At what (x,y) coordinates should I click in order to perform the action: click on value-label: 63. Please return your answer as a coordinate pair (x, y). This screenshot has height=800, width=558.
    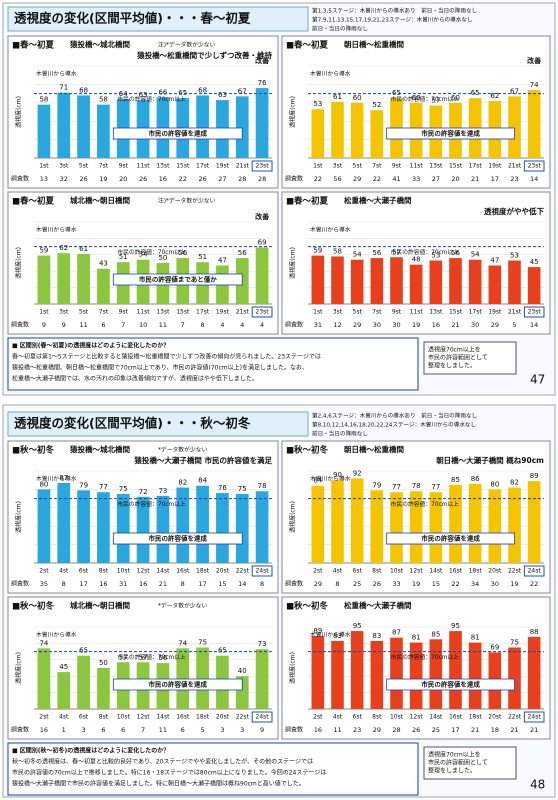
    Looking at the image, I should click on (143, 95).